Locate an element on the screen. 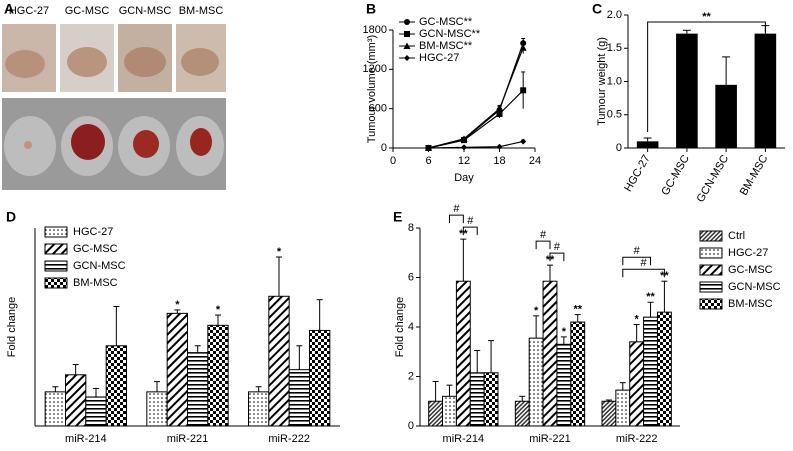 This screenshot has height=451, width=793. y-tick-label: 600 is located at coordinates (378, 109).